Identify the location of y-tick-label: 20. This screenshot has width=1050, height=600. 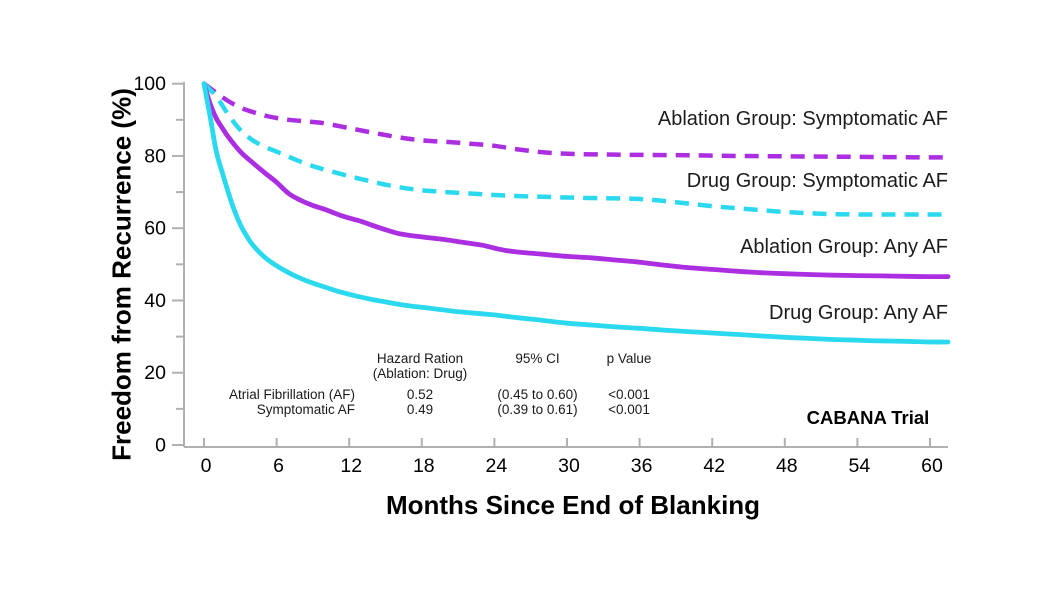
(155, 373).